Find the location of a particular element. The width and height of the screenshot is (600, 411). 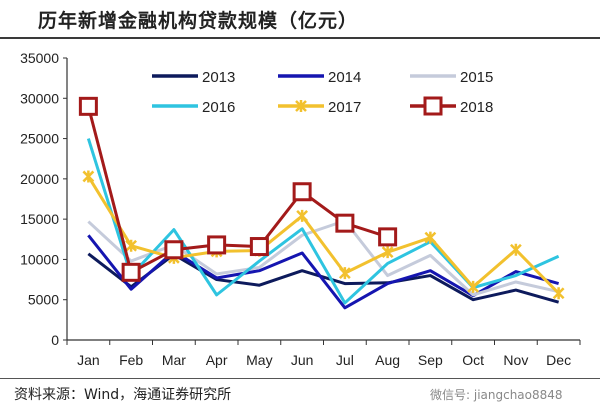

legend-label-2016: 2016 is located at coordinates (218, 107).